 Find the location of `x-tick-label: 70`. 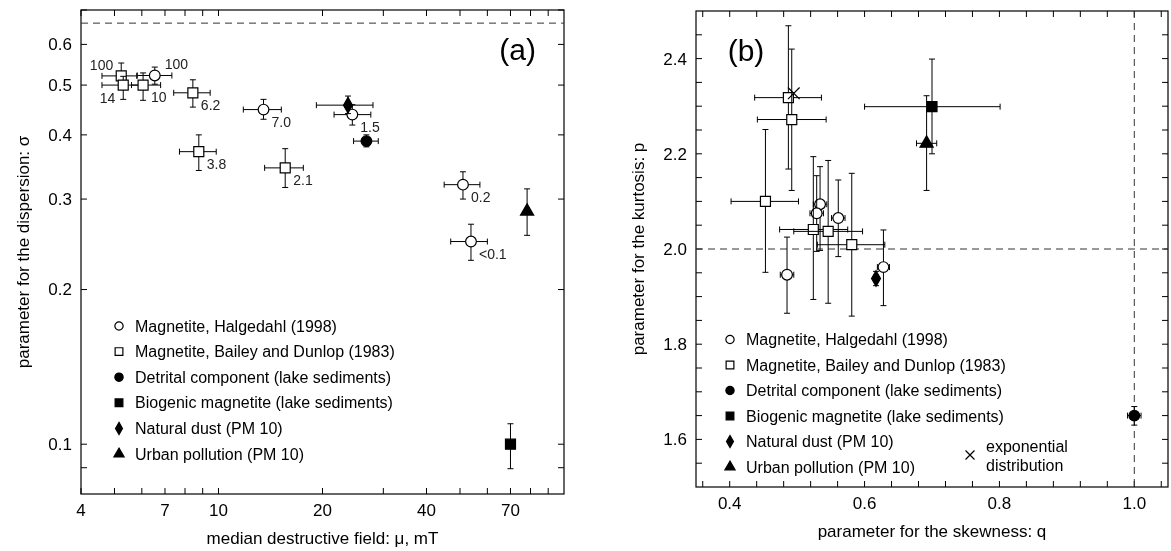

x-tick-label: 70 is located at coordinates (510, 510).